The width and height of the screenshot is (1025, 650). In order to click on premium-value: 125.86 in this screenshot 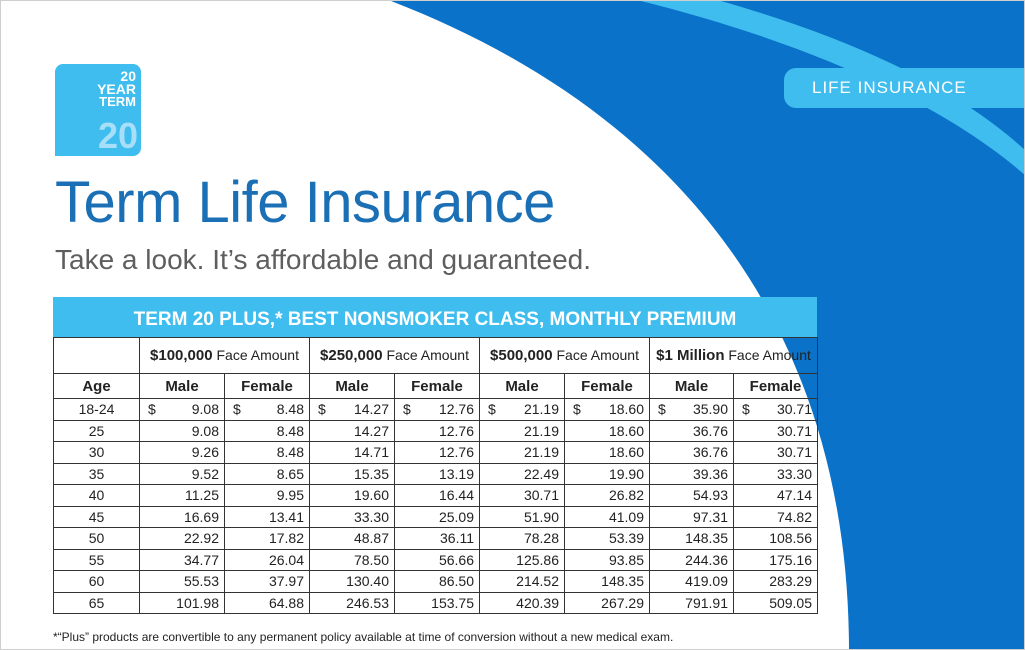, I will do `click(537, 559)`.